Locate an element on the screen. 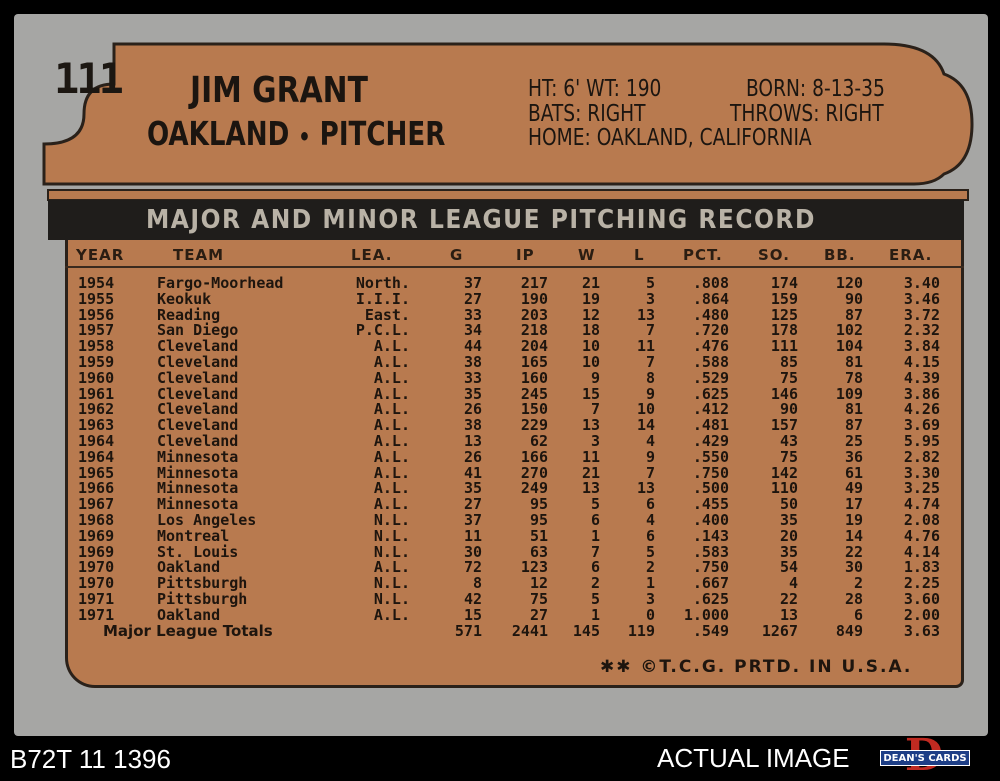  card-number: 111 is located at coordinates (89, 78).